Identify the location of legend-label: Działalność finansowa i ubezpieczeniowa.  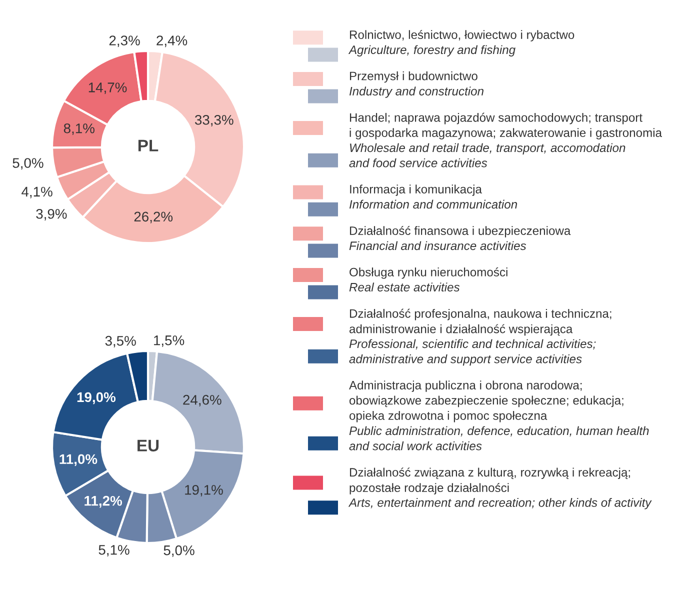
(460, 232).